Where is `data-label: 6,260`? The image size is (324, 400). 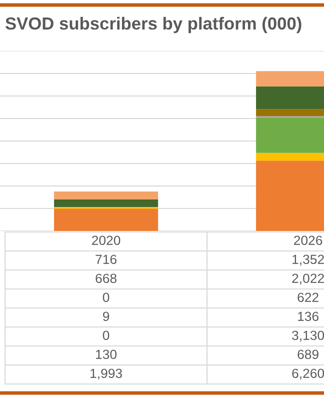 data-label: 6,260 is located at coordinates (308, 374).